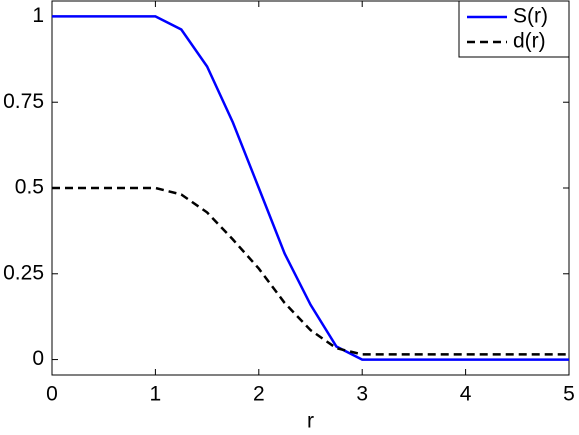 The height and width of the screenshot is (435, 579). What do you see at coordinates (529, 41) in the screenshot?
I see `legend-label: d(r)` at bounding box center [529, 41].